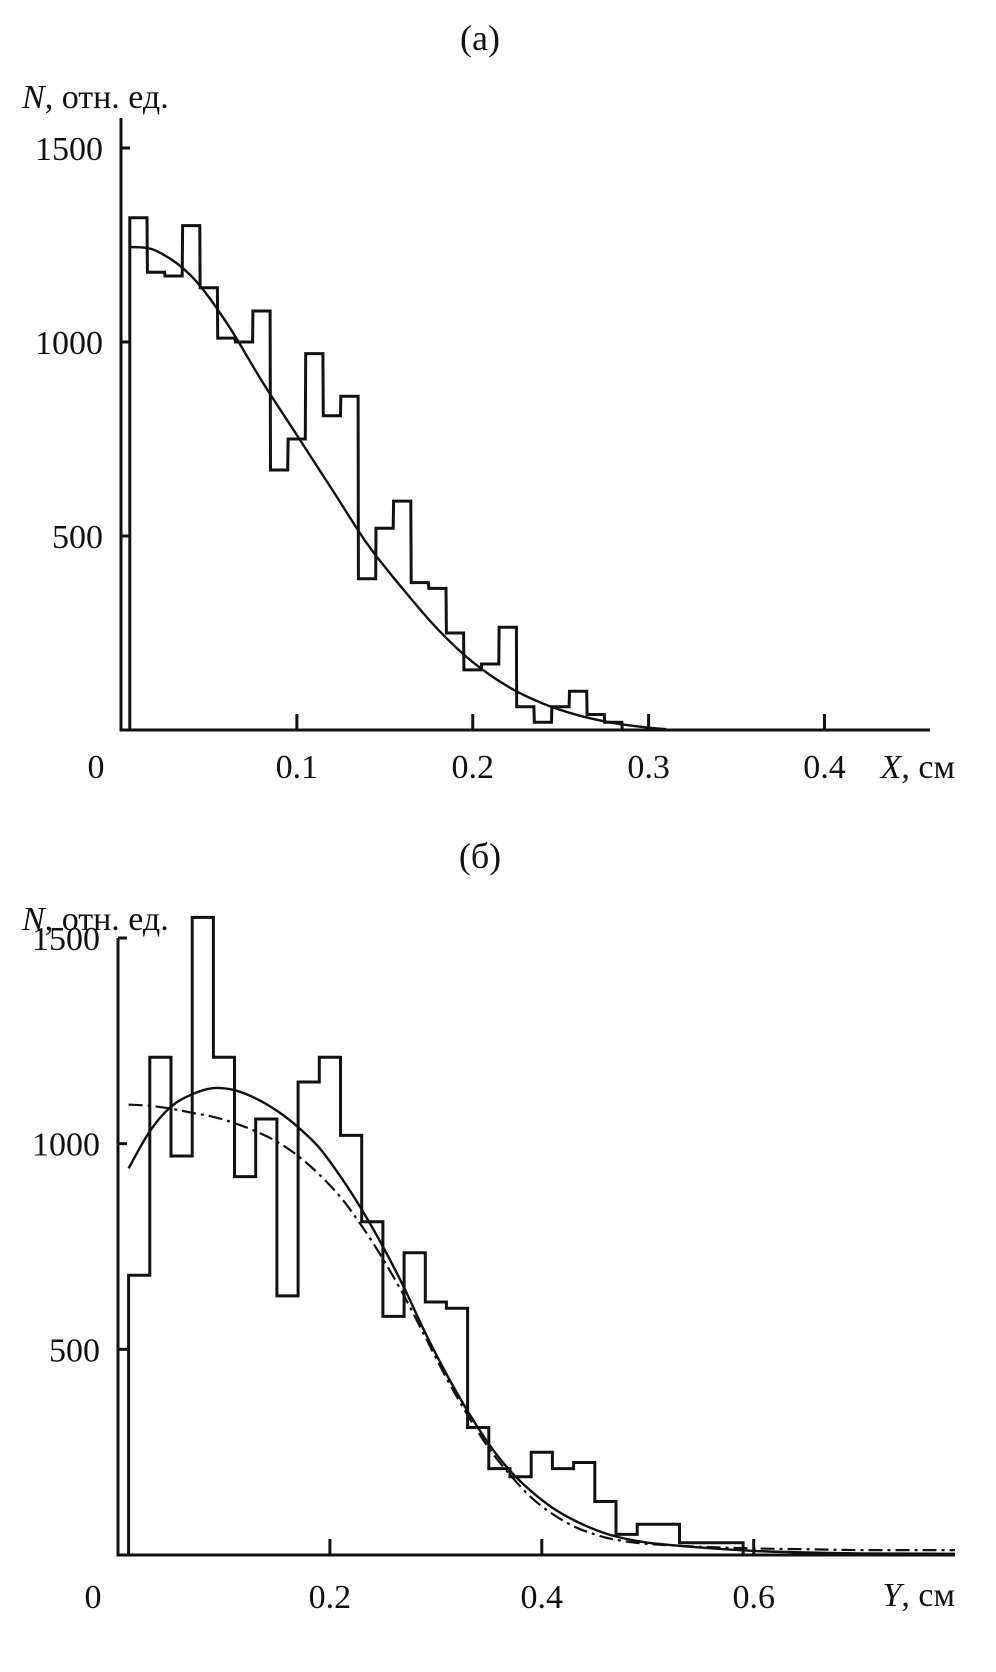 The width and height of the screenshot is (996, 1672). Describe the element at coordinates (542, 1597) in the screenshot. I see `panel-b-x-tick-label: 0.4` at that location.